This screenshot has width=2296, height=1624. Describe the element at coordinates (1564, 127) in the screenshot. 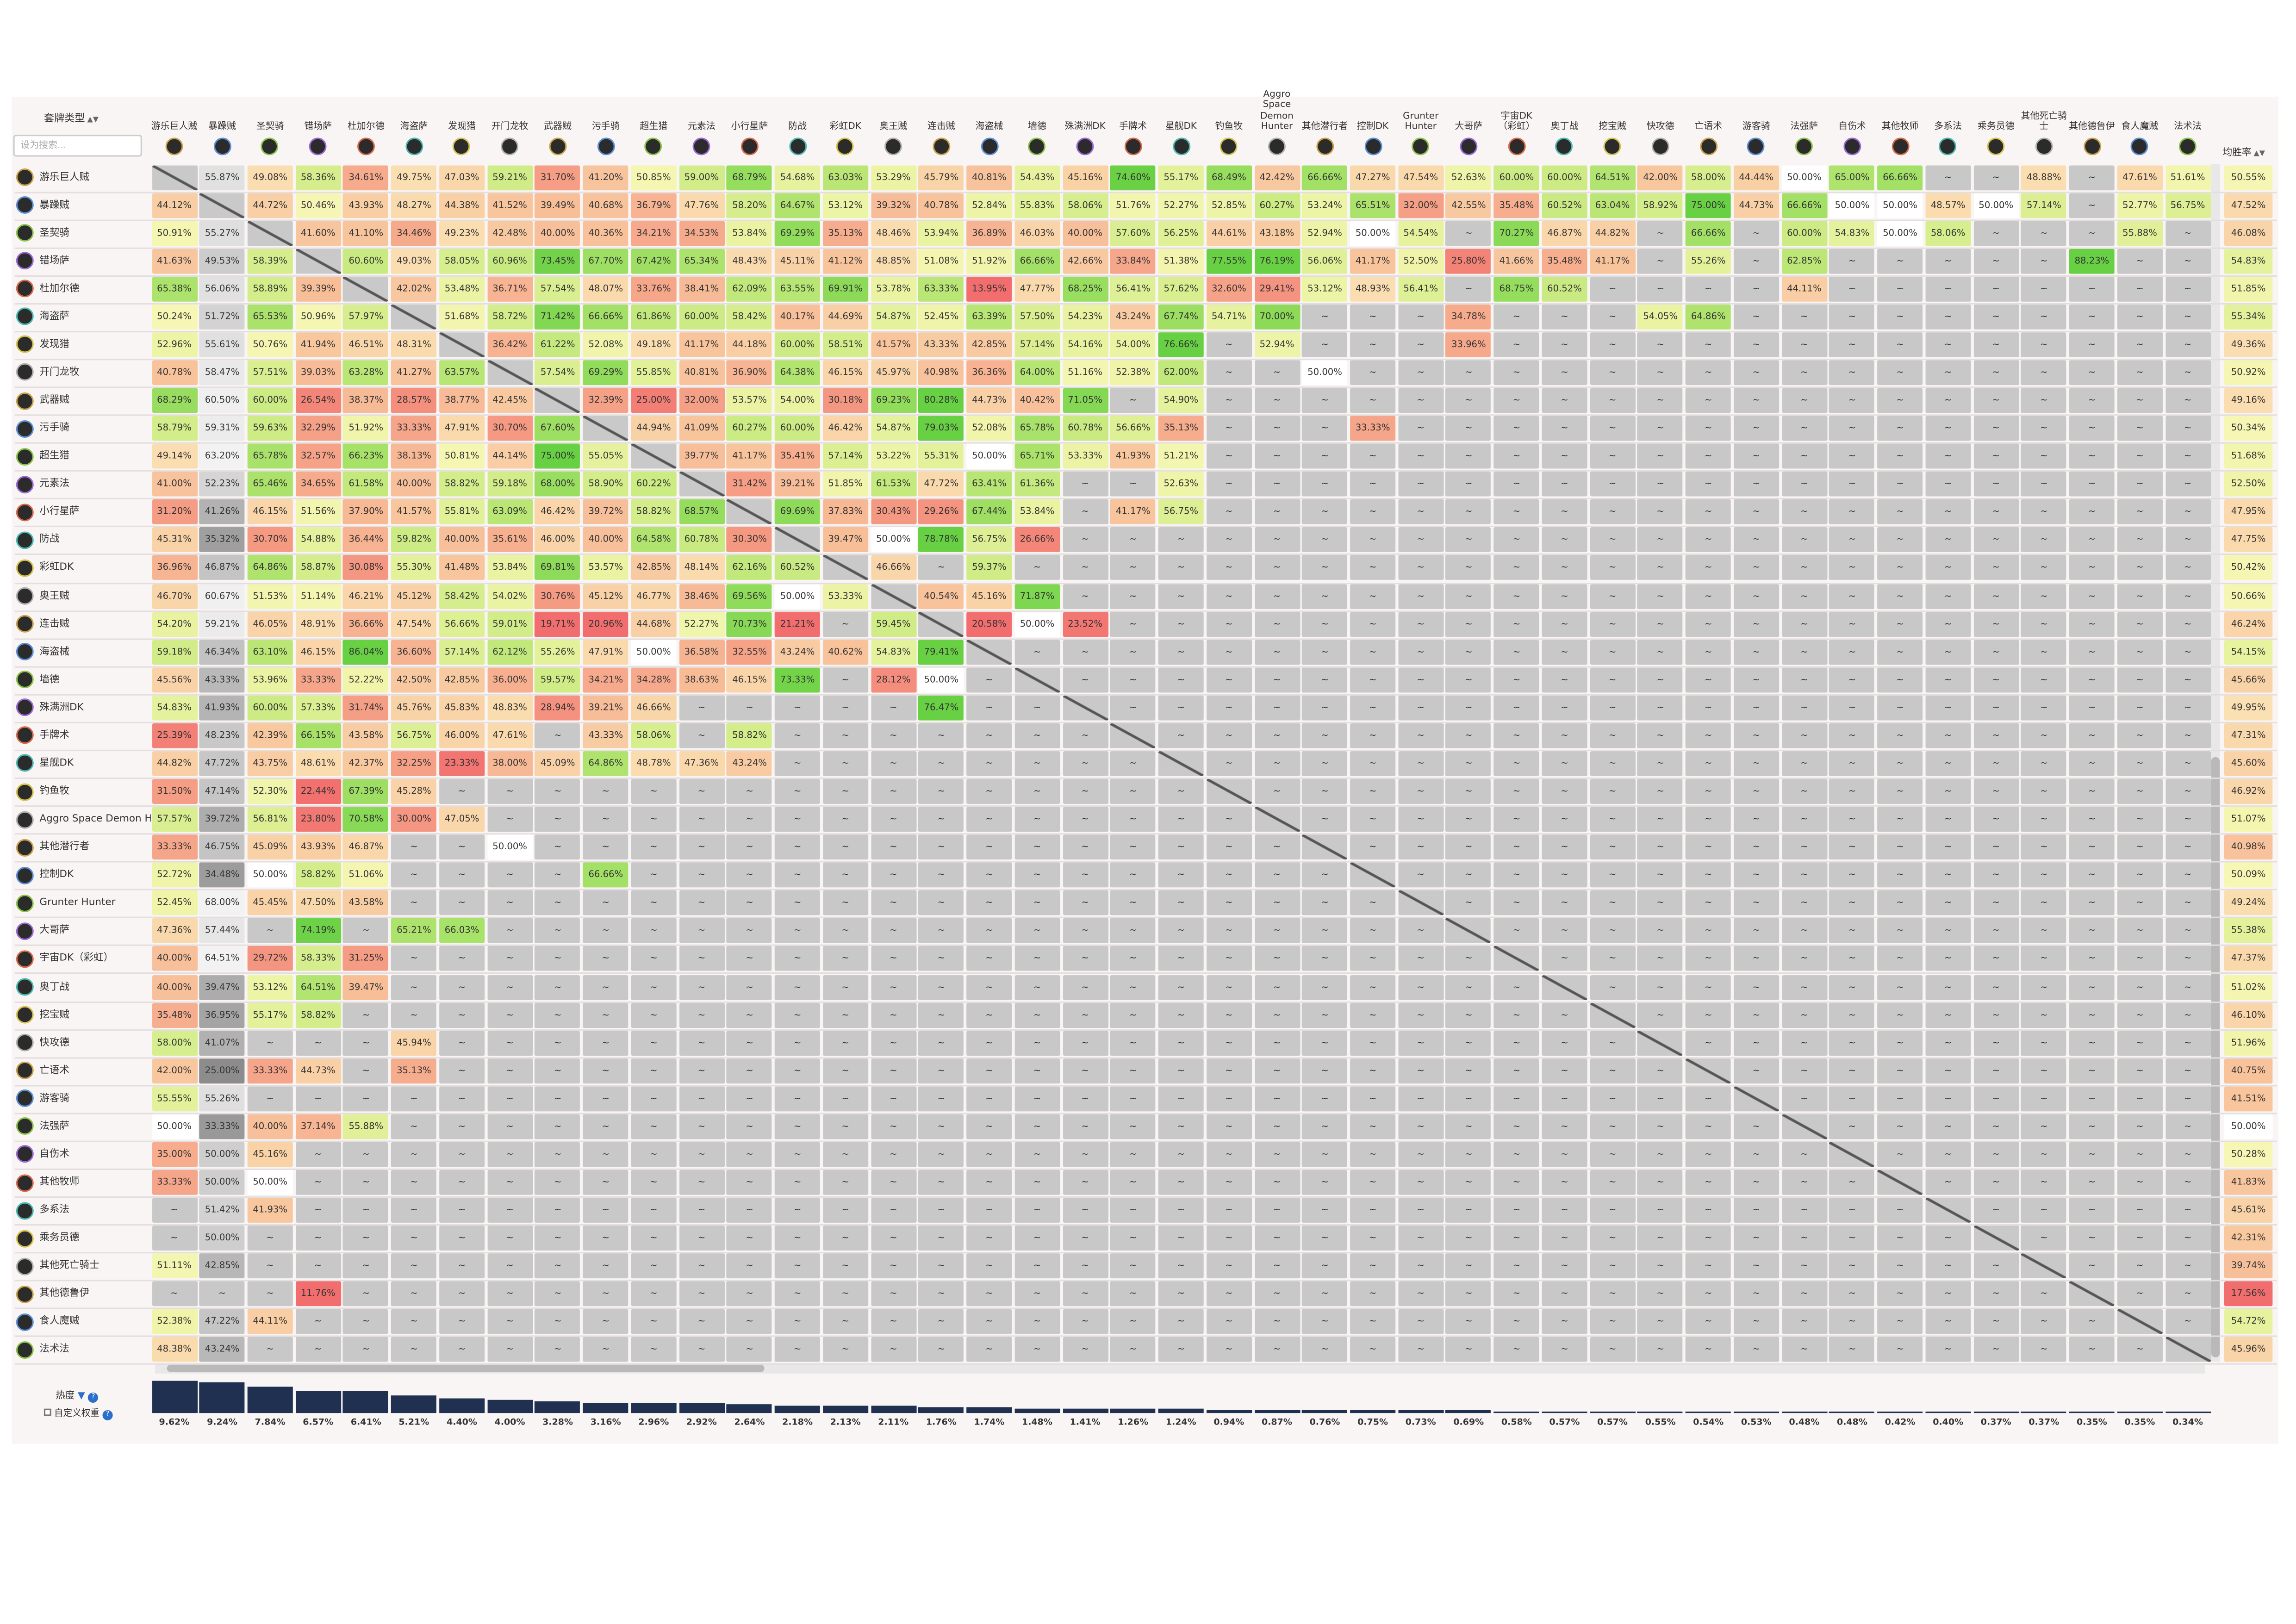

I see `column-header: 奥丁战` at that location.